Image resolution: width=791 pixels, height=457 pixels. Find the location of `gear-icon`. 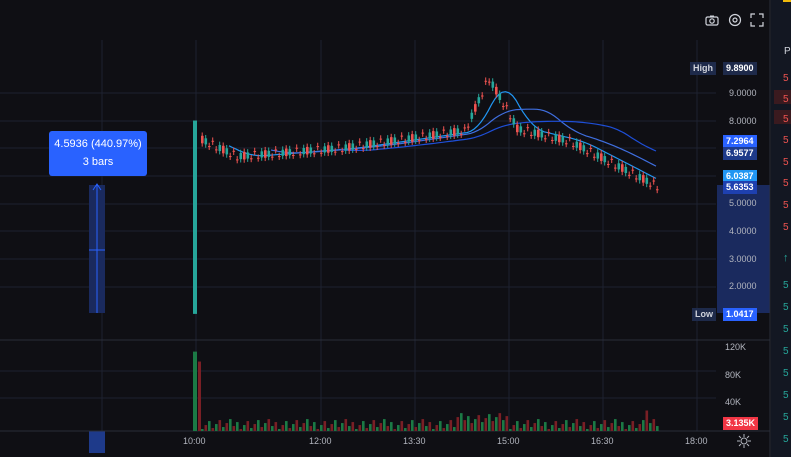

gear-icon is located at coordinates (736, 21).